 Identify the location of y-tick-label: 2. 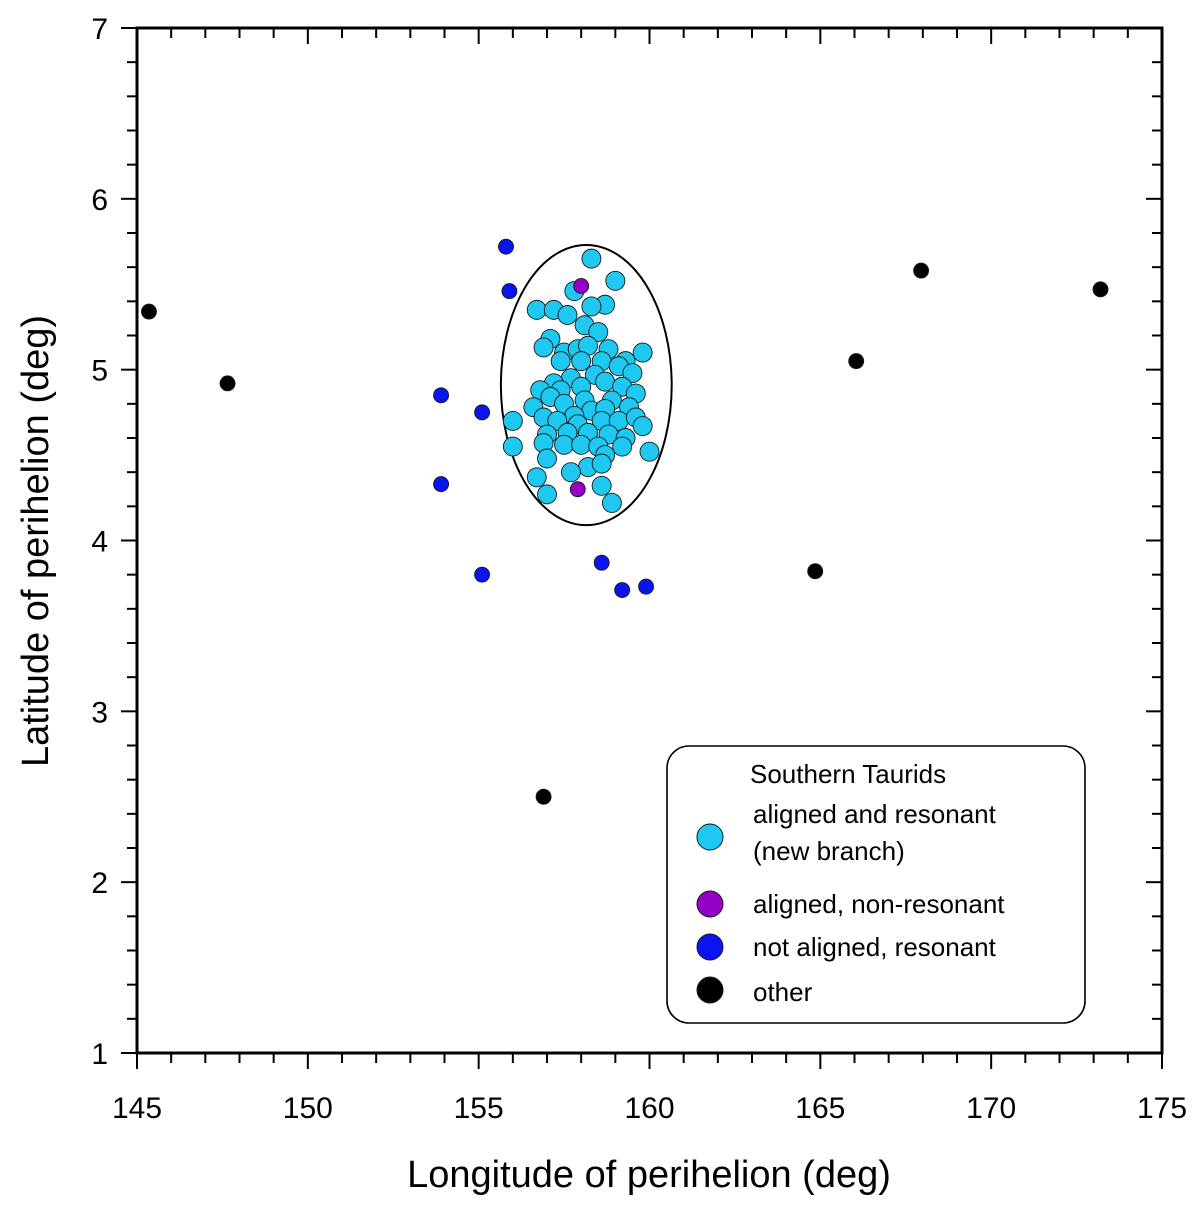
(99, 883).